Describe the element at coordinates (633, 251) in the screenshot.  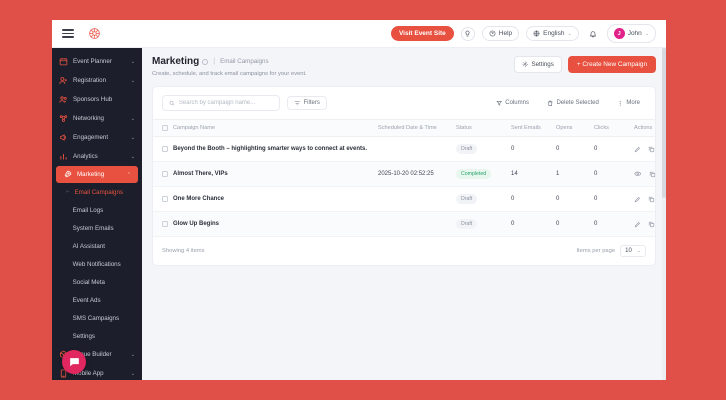
I see `items-per-page-select: 10 ⌄` at that location.